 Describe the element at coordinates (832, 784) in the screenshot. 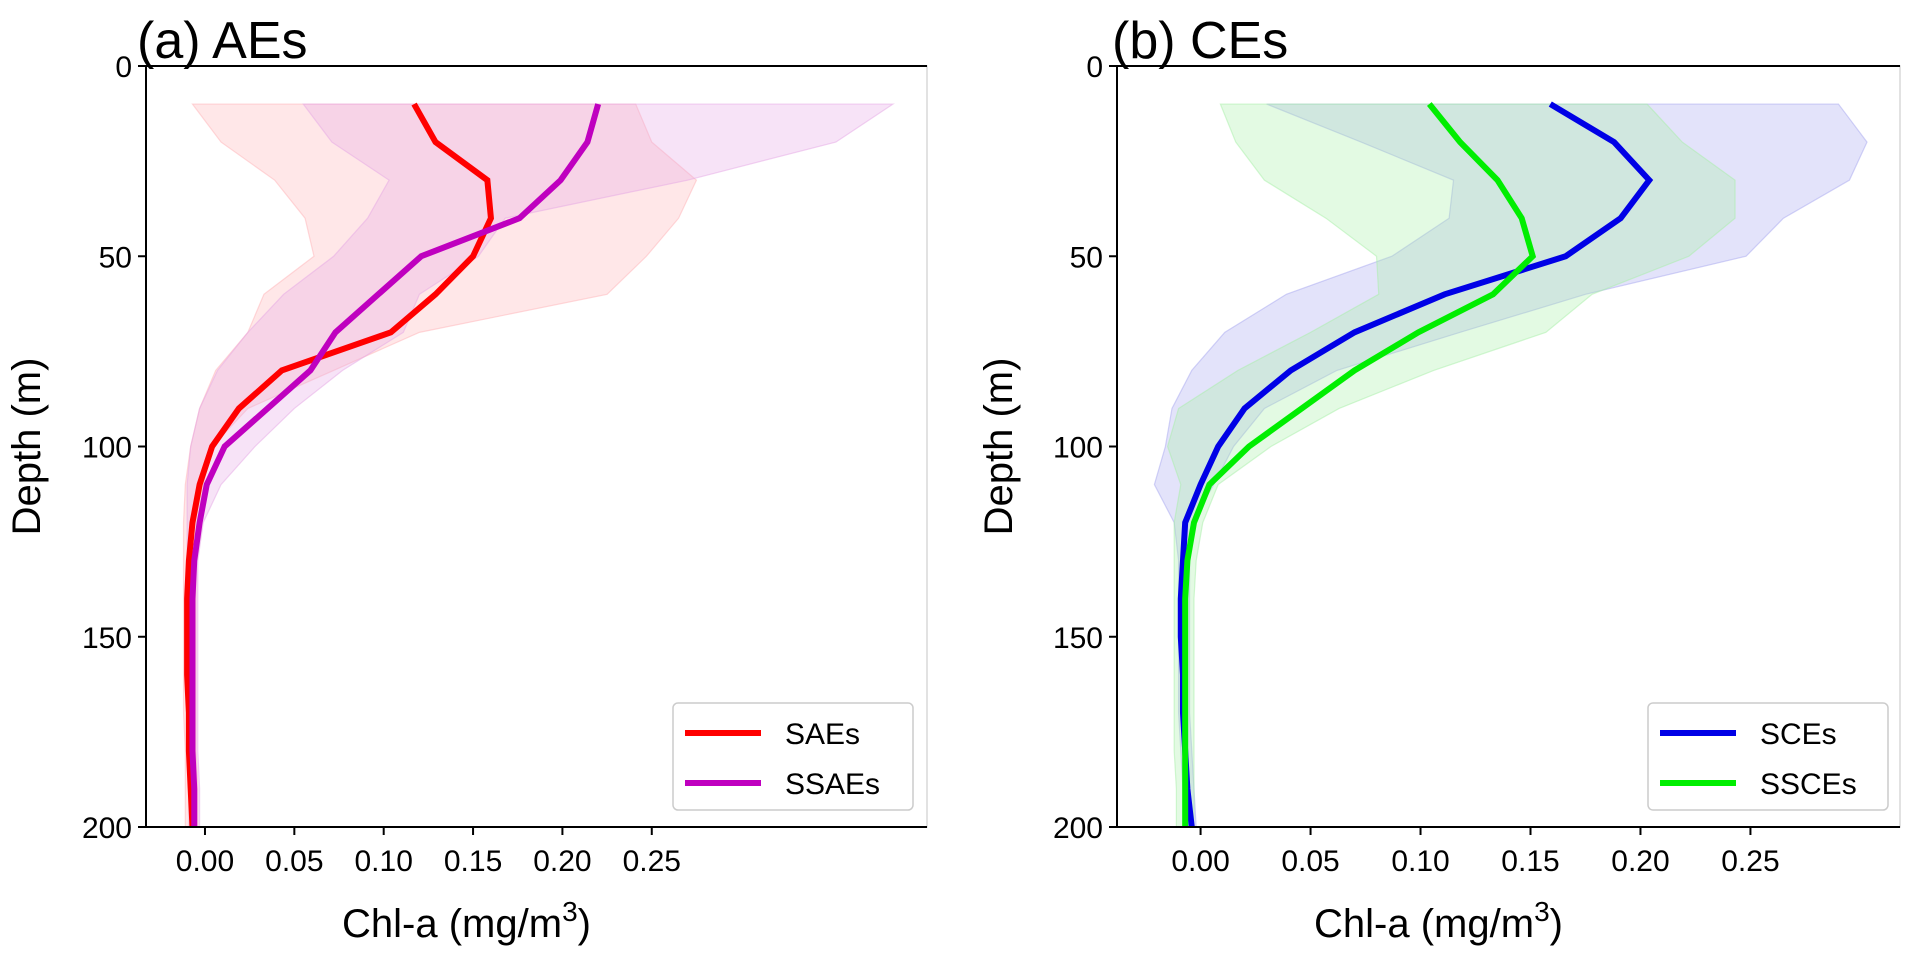

I see `legend-label: SSAEs` at that location.